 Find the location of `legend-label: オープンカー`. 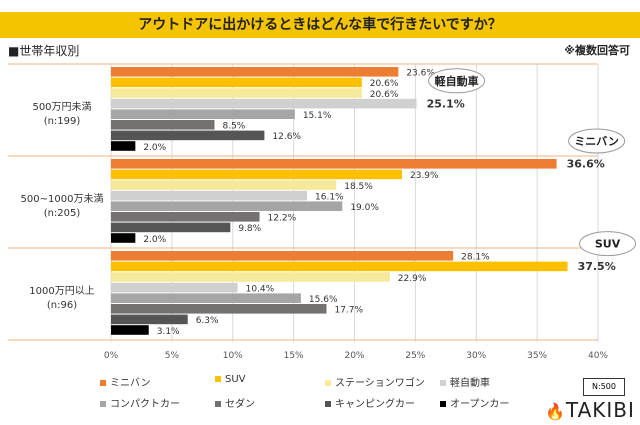

legend-label: オープンカー is located at coordinates (480, 404).